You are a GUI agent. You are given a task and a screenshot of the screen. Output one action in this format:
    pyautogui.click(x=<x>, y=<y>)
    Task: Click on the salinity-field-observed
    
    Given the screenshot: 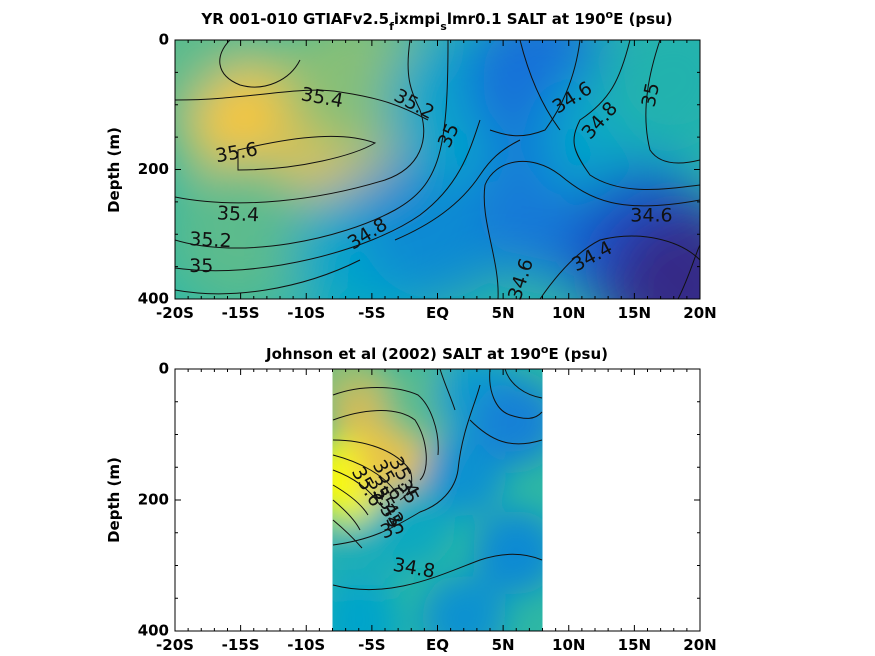 What is the action you would take?
    pyautogui.click(x=437, y=500)
    